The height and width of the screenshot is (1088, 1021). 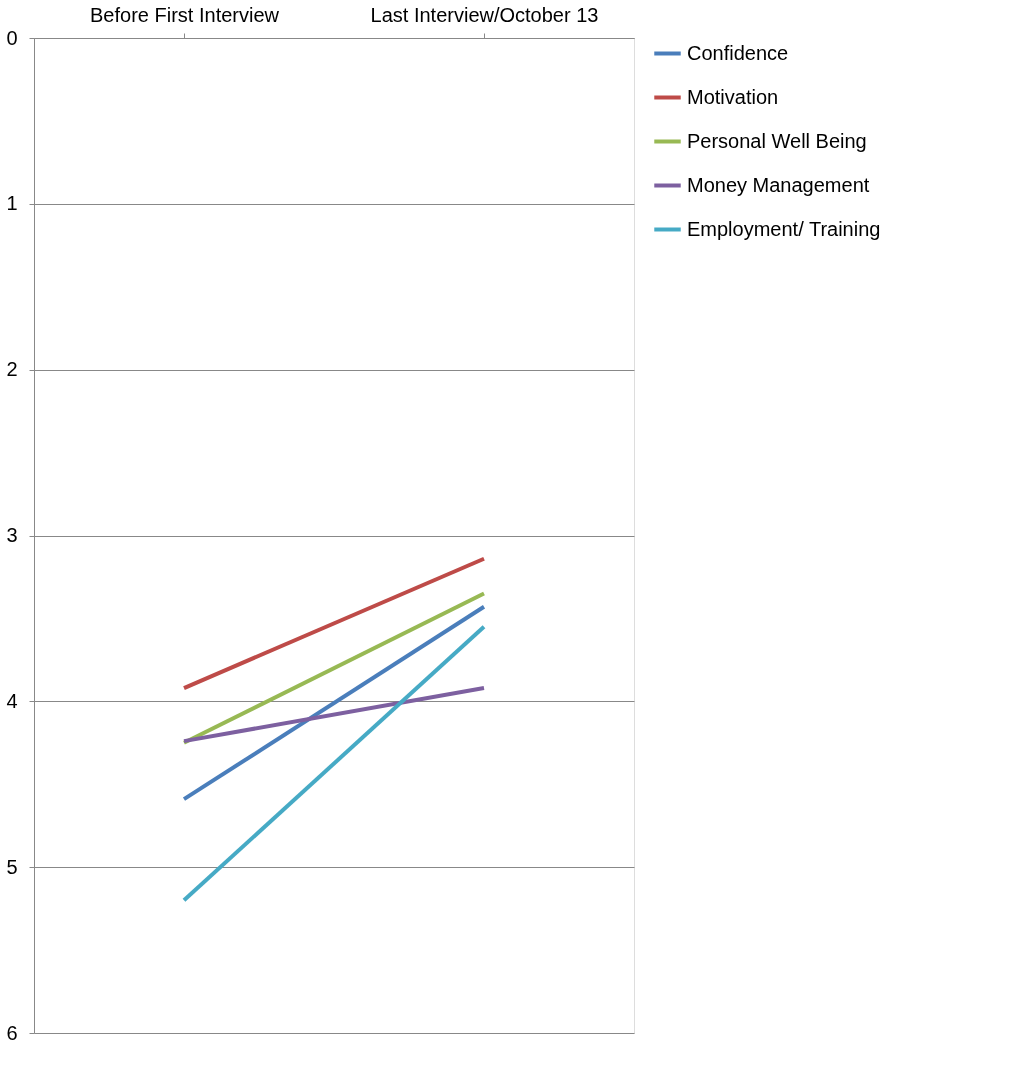 I want to click on y-tick-label: 0, so click(x=12, y=37).